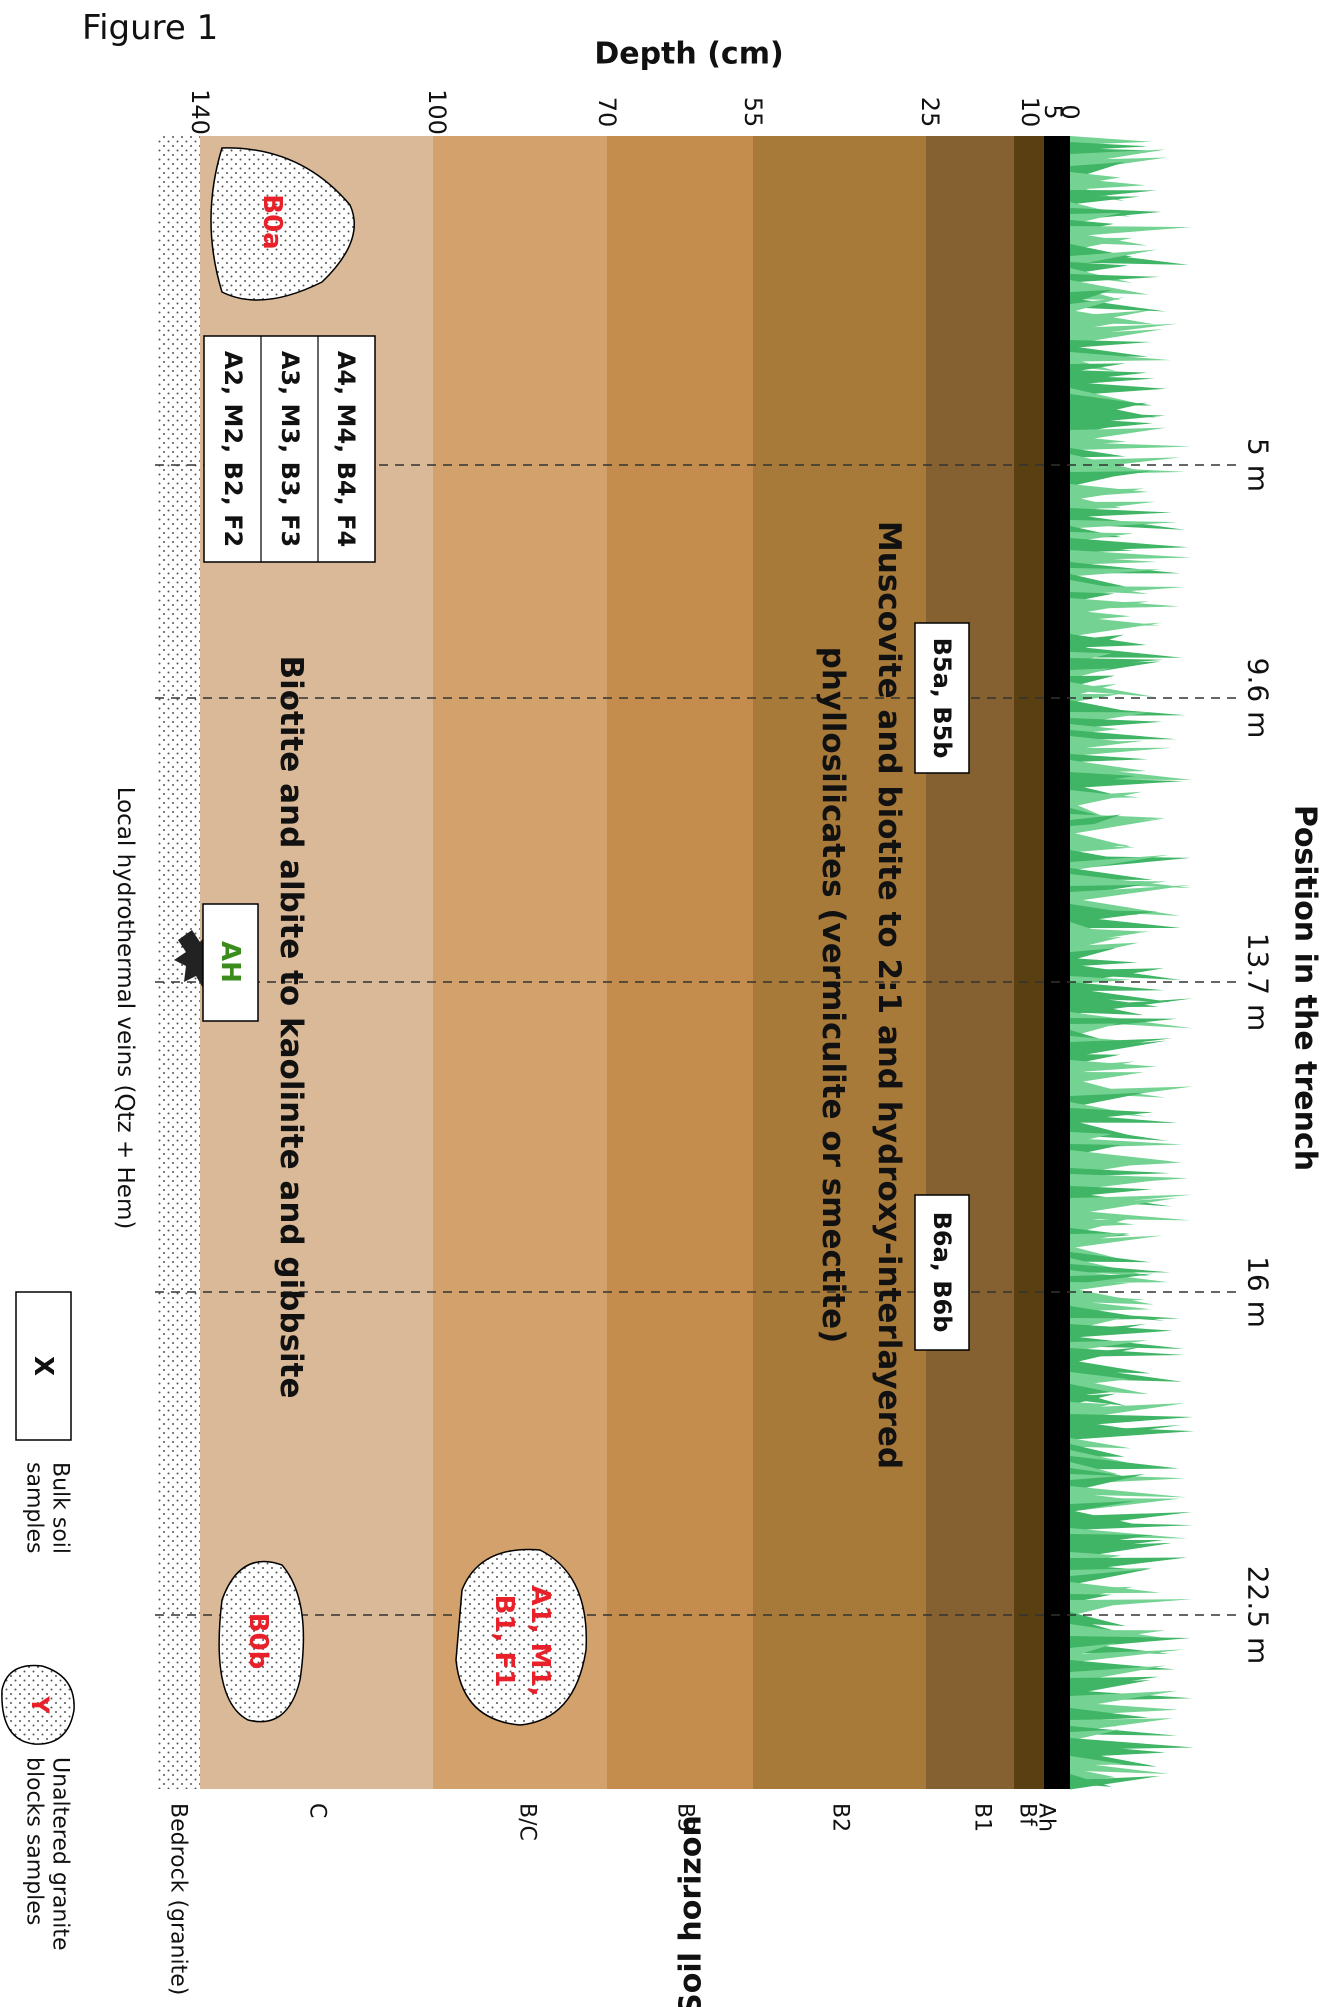 Image resolution: width=1323 pixels, height=2007 pixels. What do you see at coordinates (1305, 988) in the screenshot?
I see `position-axis-title: Position in the trench` at bounding box center [1305, 988].